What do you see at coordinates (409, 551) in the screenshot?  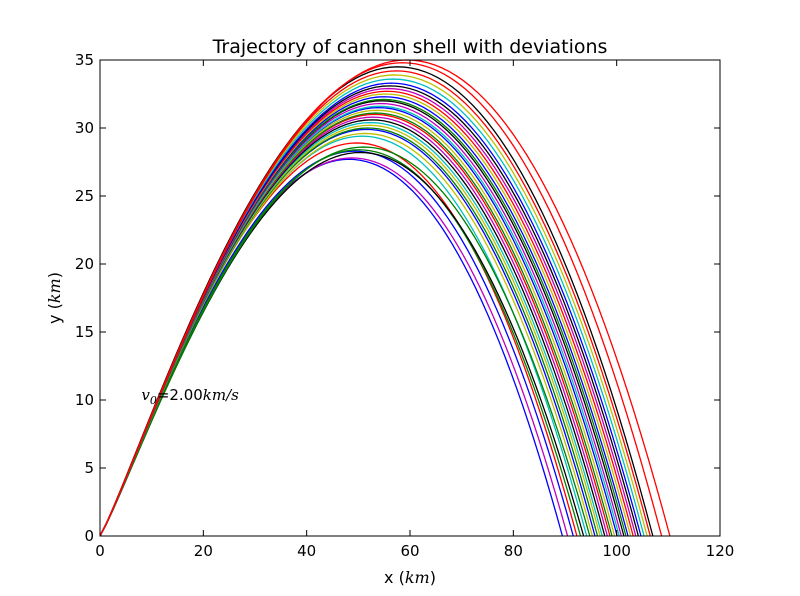 I see `x-tick-label: 60` at bounding box center [409, 551].